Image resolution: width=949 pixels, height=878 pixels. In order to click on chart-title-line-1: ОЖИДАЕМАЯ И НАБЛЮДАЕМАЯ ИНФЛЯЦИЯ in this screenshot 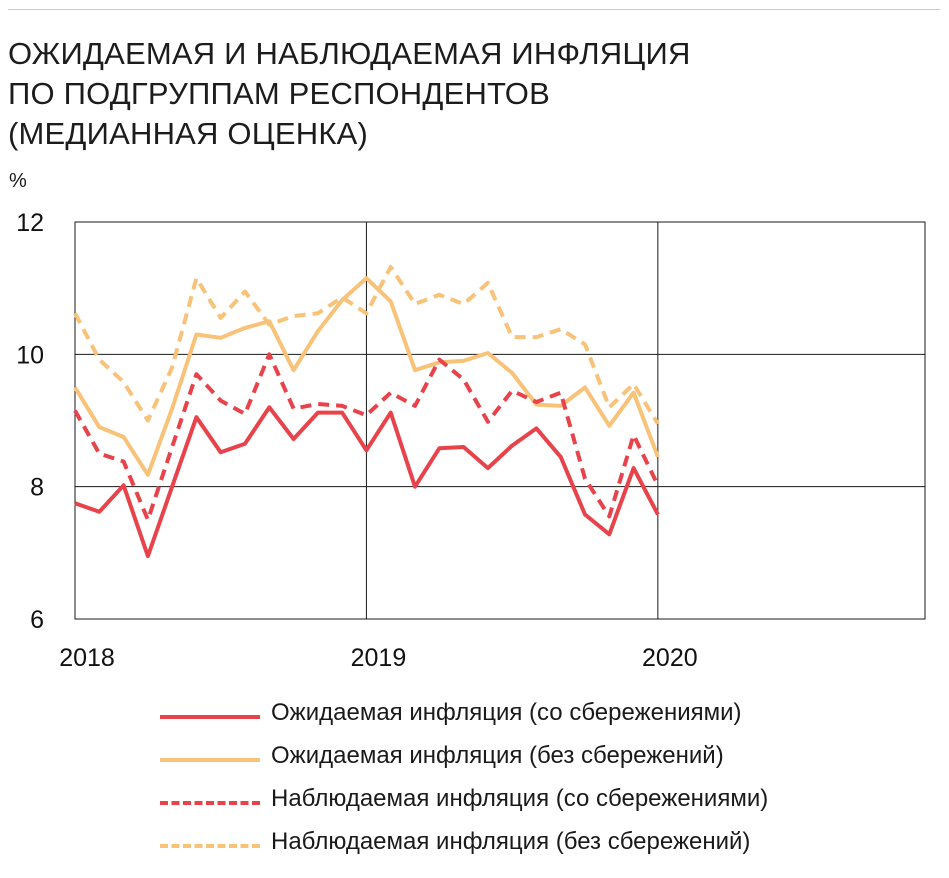, I will do `click(349, 53)`.